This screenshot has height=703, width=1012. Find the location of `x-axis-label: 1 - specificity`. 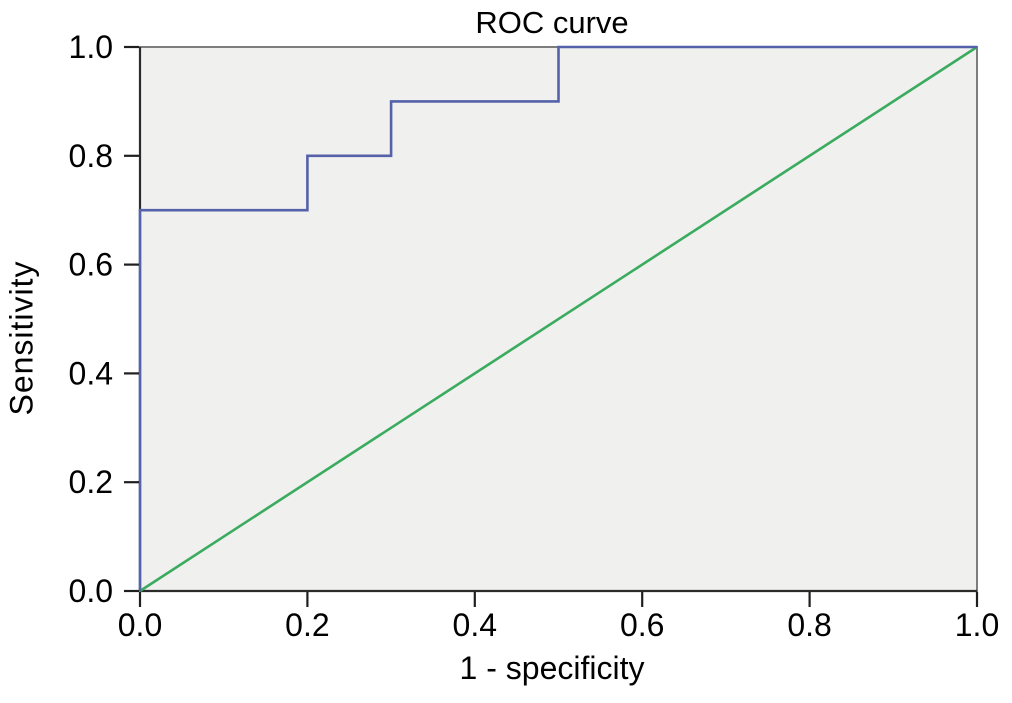

x-axis-label: 1 - specificity is located at coordinates (552, 668).